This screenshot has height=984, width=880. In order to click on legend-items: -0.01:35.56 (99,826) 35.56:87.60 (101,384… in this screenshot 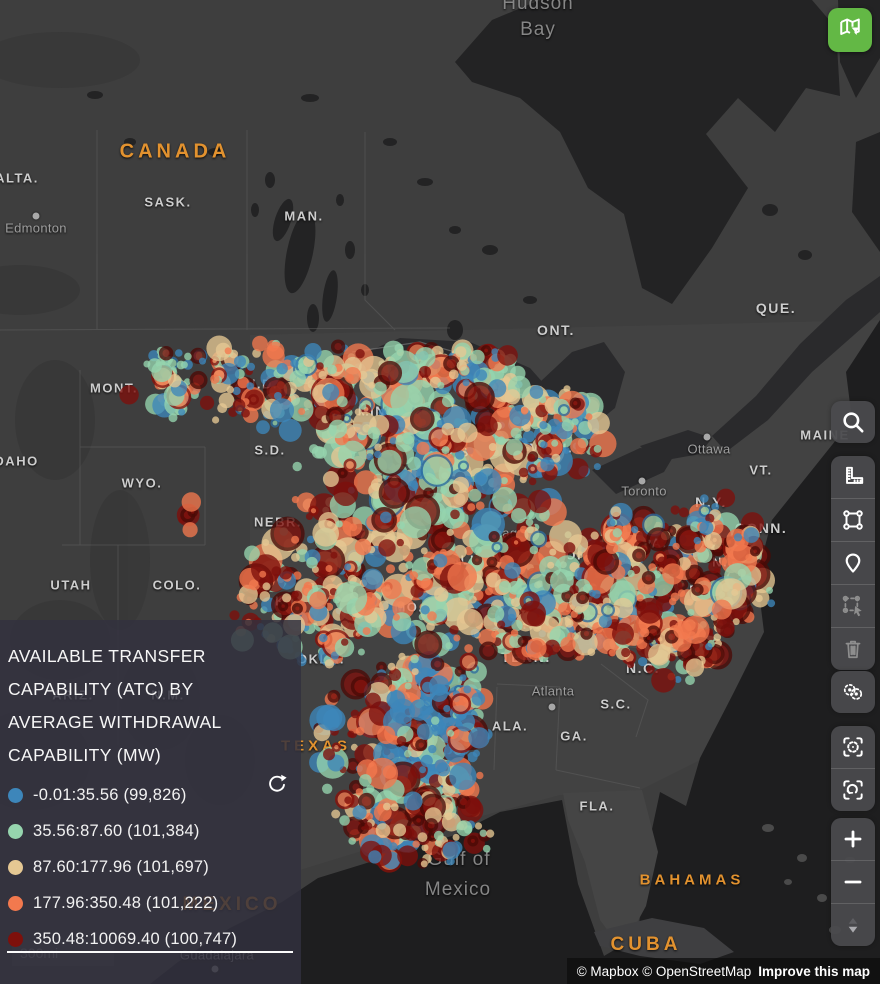, I will do `click(150, 867)`.